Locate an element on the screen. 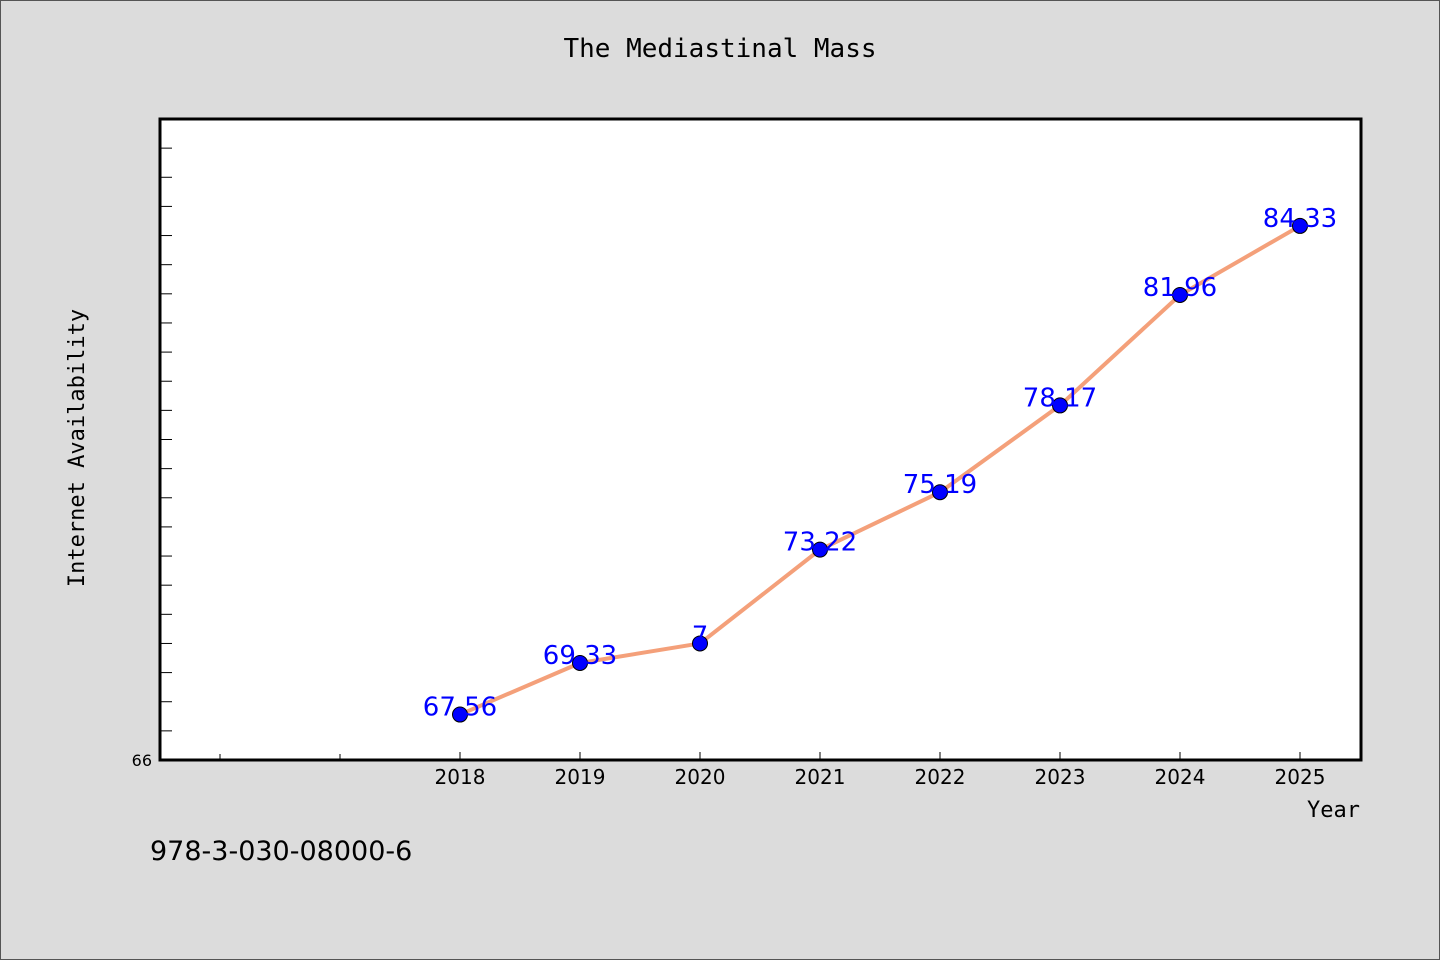 This screenshot has width=1440, height=960. x-tick-label: 2025 is located at coordinates (1300, 777).